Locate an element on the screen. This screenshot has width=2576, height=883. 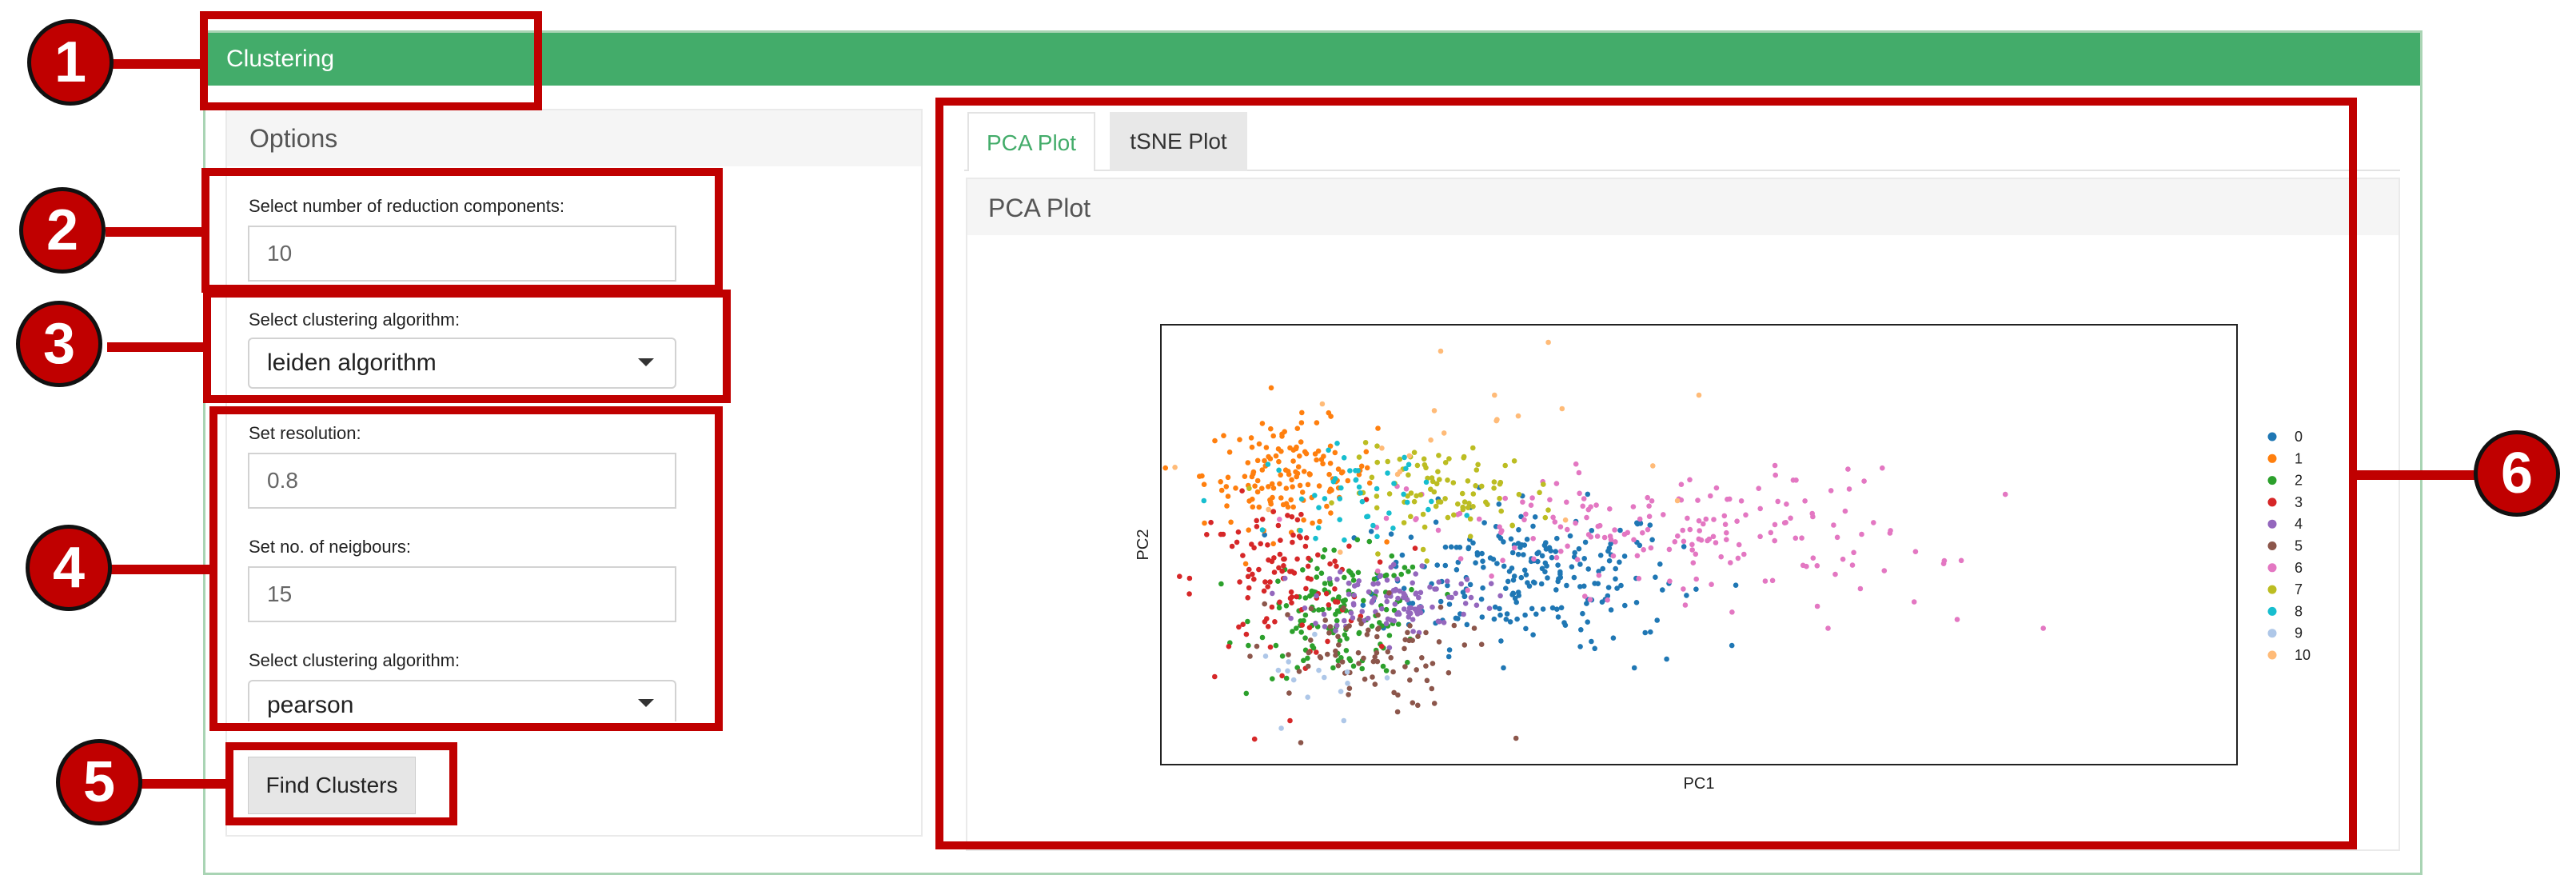
resolution-input: 0.8 is located at coordinates (462, 481).